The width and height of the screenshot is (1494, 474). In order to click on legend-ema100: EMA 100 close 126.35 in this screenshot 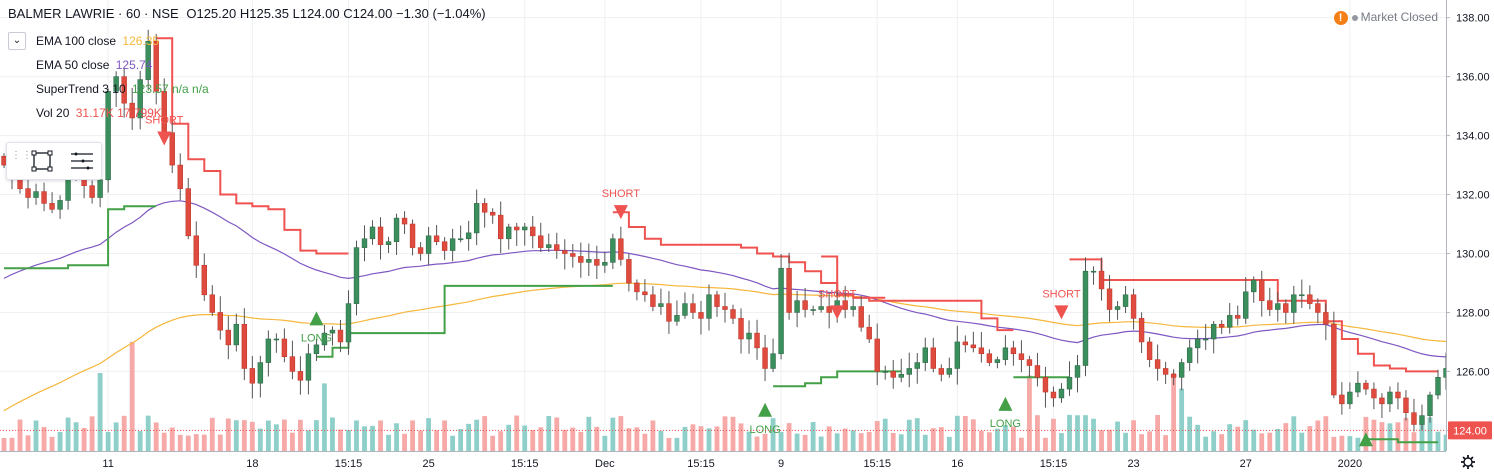, I will do `click(97, 41)`.